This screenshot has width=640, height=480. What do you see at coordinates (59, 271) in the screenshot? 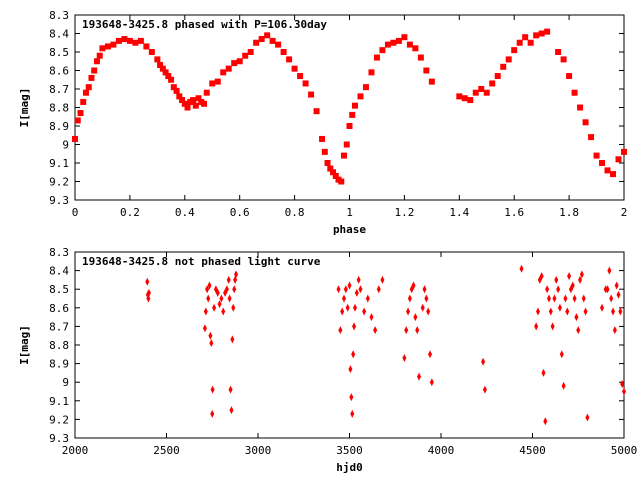
I see `y-tick-label: 8.4` at bounding box center [59, 271].